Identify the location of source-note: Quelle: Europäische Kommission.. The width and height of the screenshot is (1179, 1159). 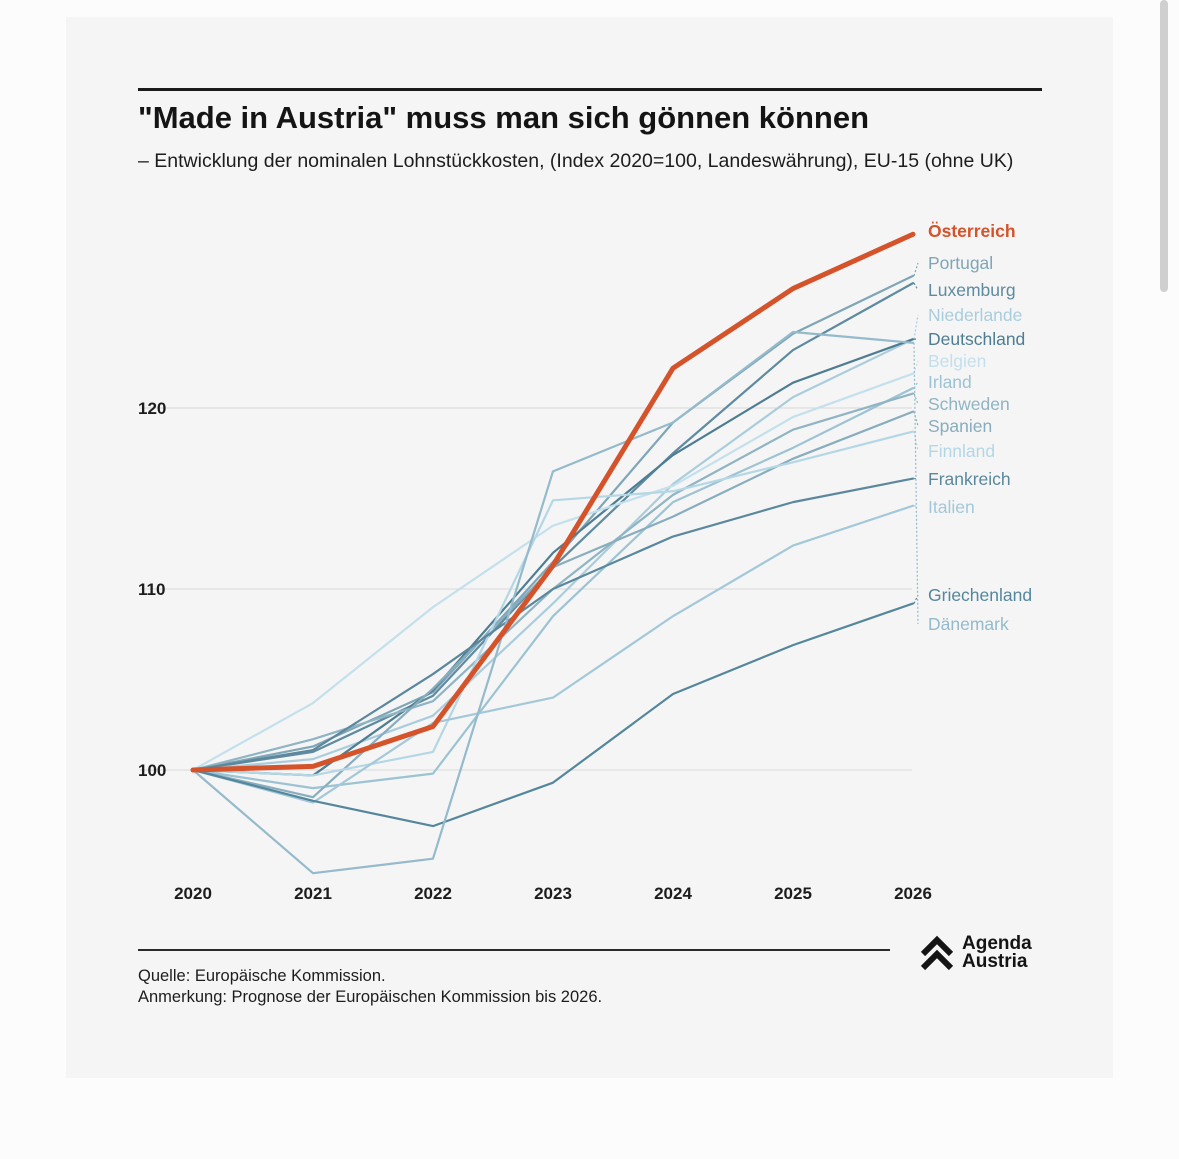
(262, 976).